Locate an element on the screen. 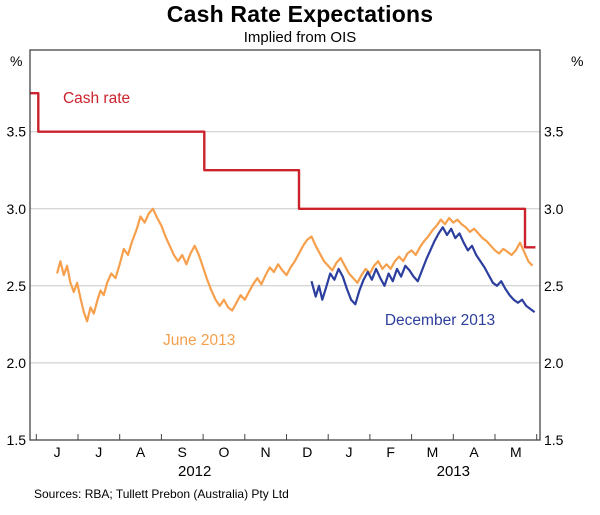 This screenshot has width=600, height=515. svg-text: D is located at coordinates (307, 452).